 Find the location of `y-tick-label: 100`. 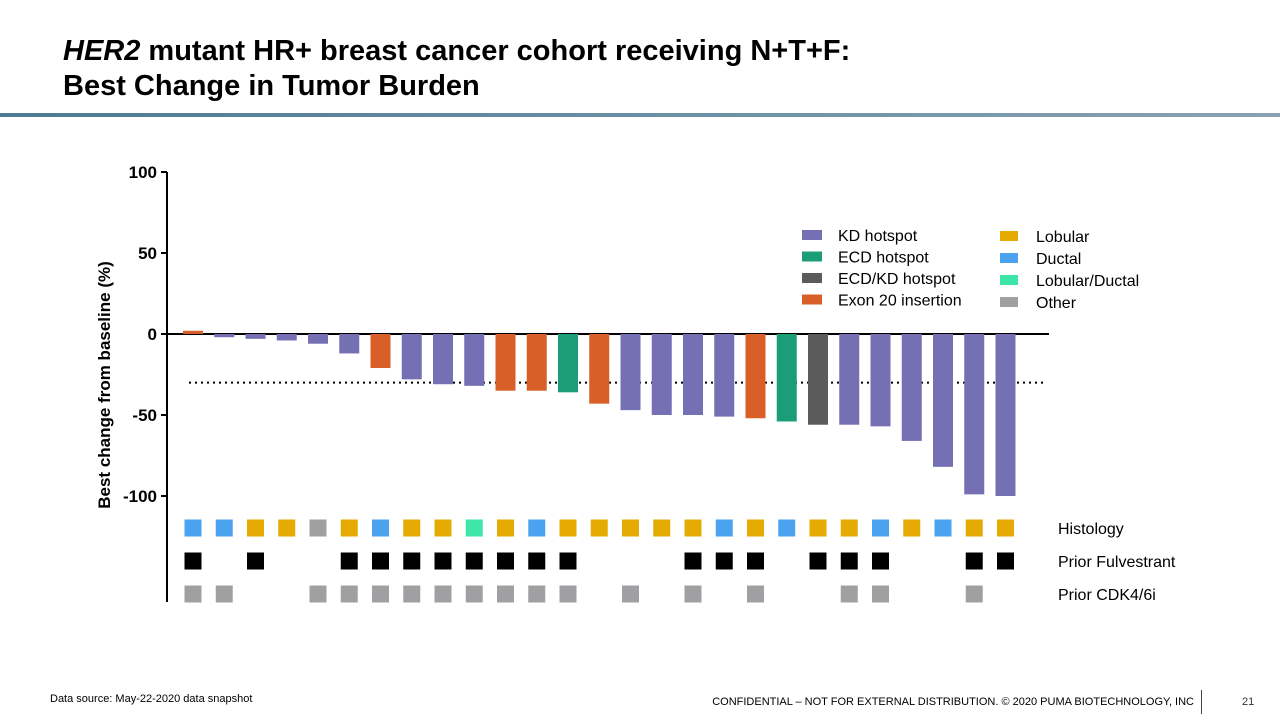

y-tick-label: 100 is located at coordinates (143, 172).